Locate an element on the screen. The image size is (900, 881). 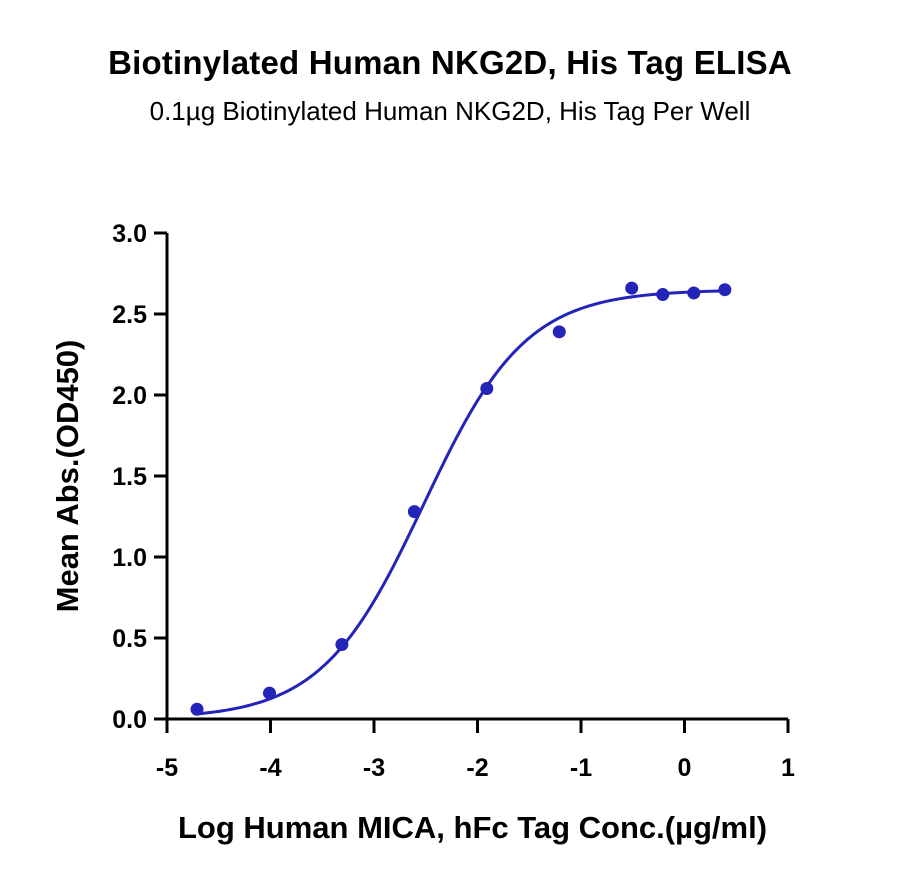
y-tick-label: 1.5 is located at coordinates (129, 477).